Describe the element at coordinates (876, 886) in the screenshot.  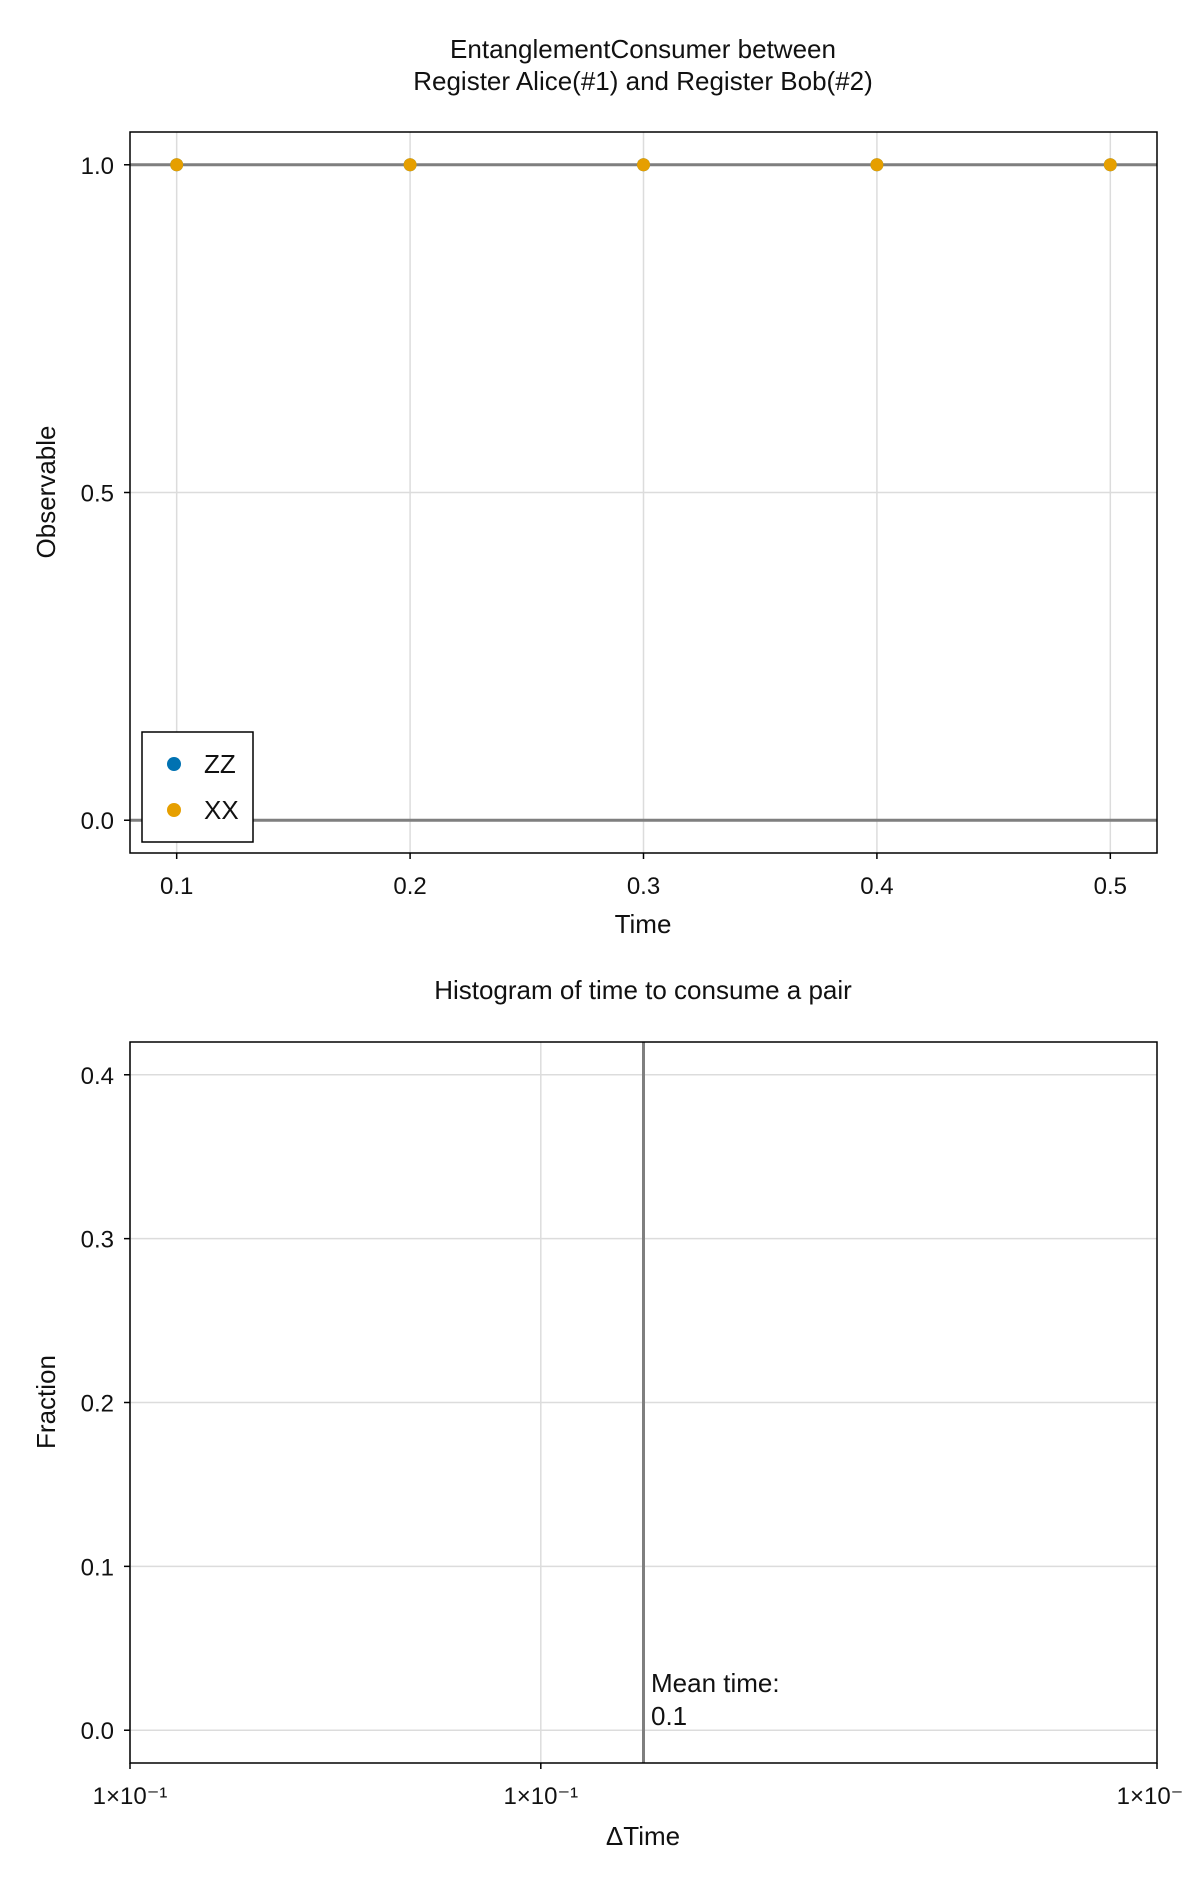
I see `x-tick-label: 0.4` at that location.